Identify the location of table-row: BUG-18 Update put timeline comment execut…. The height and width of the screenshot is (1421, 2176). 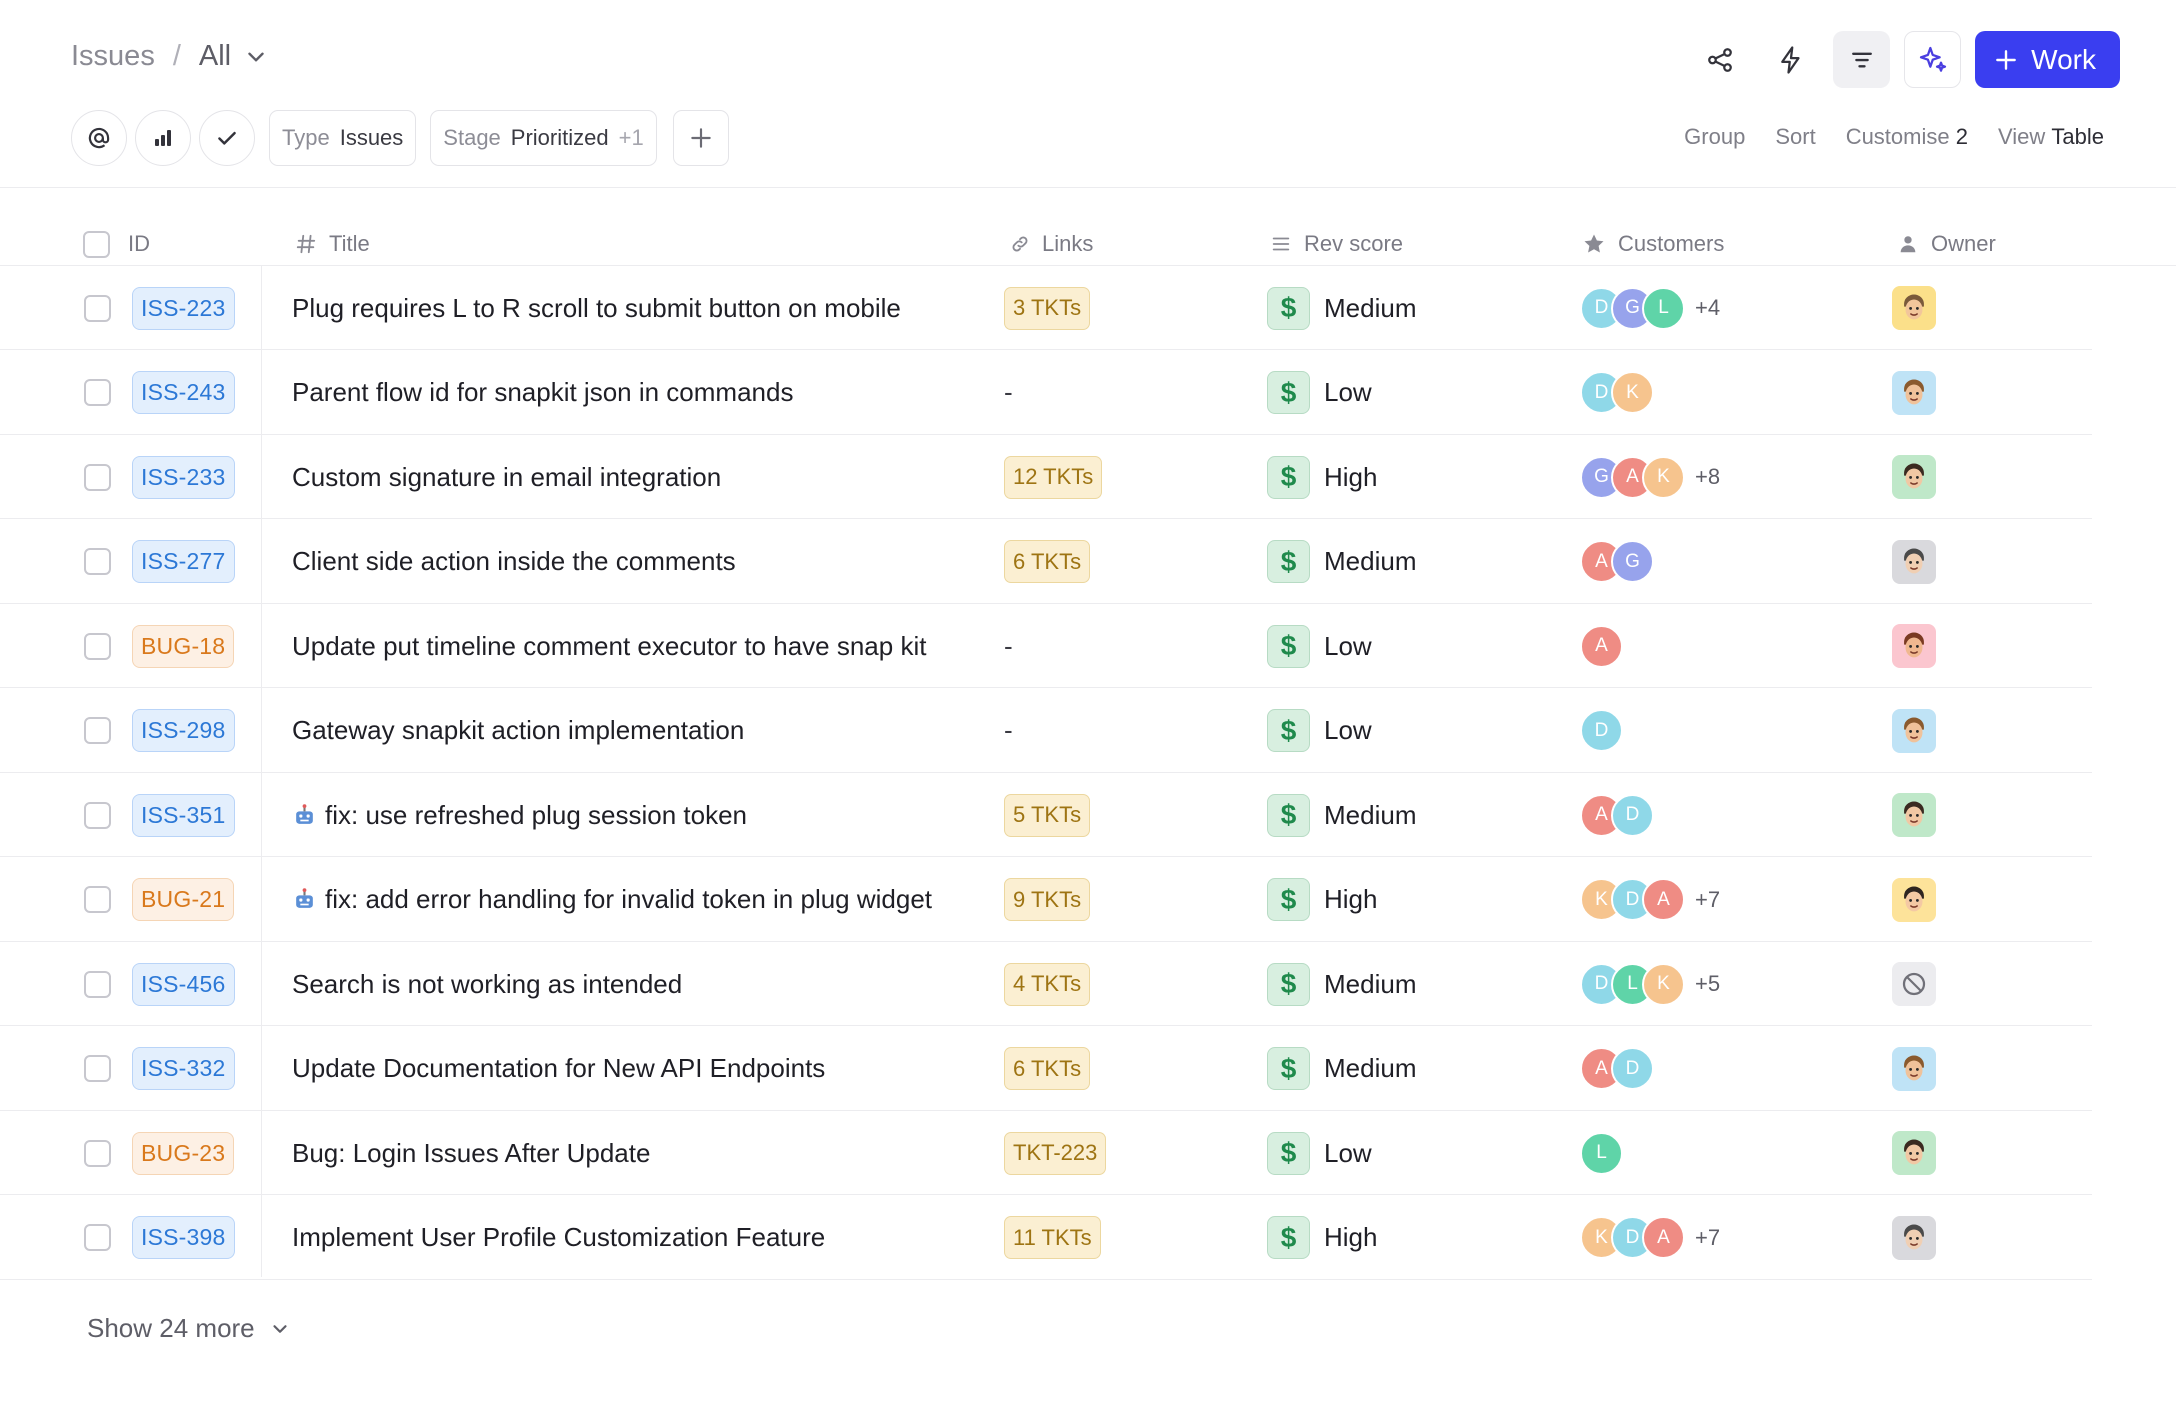
(1046, 646).